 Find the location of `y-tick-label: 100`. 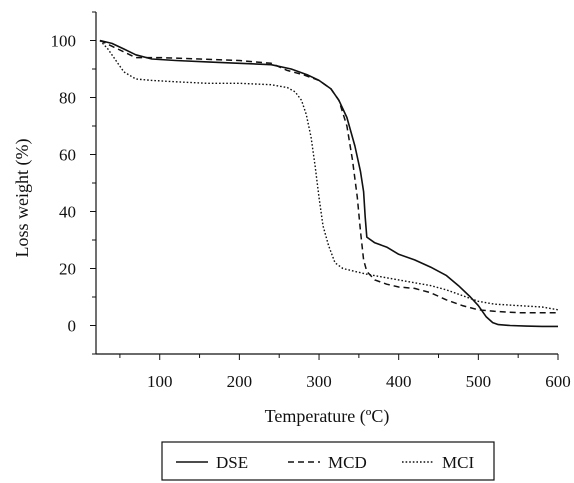

y-tick-label: 100 is located at coordinates (64, 41).